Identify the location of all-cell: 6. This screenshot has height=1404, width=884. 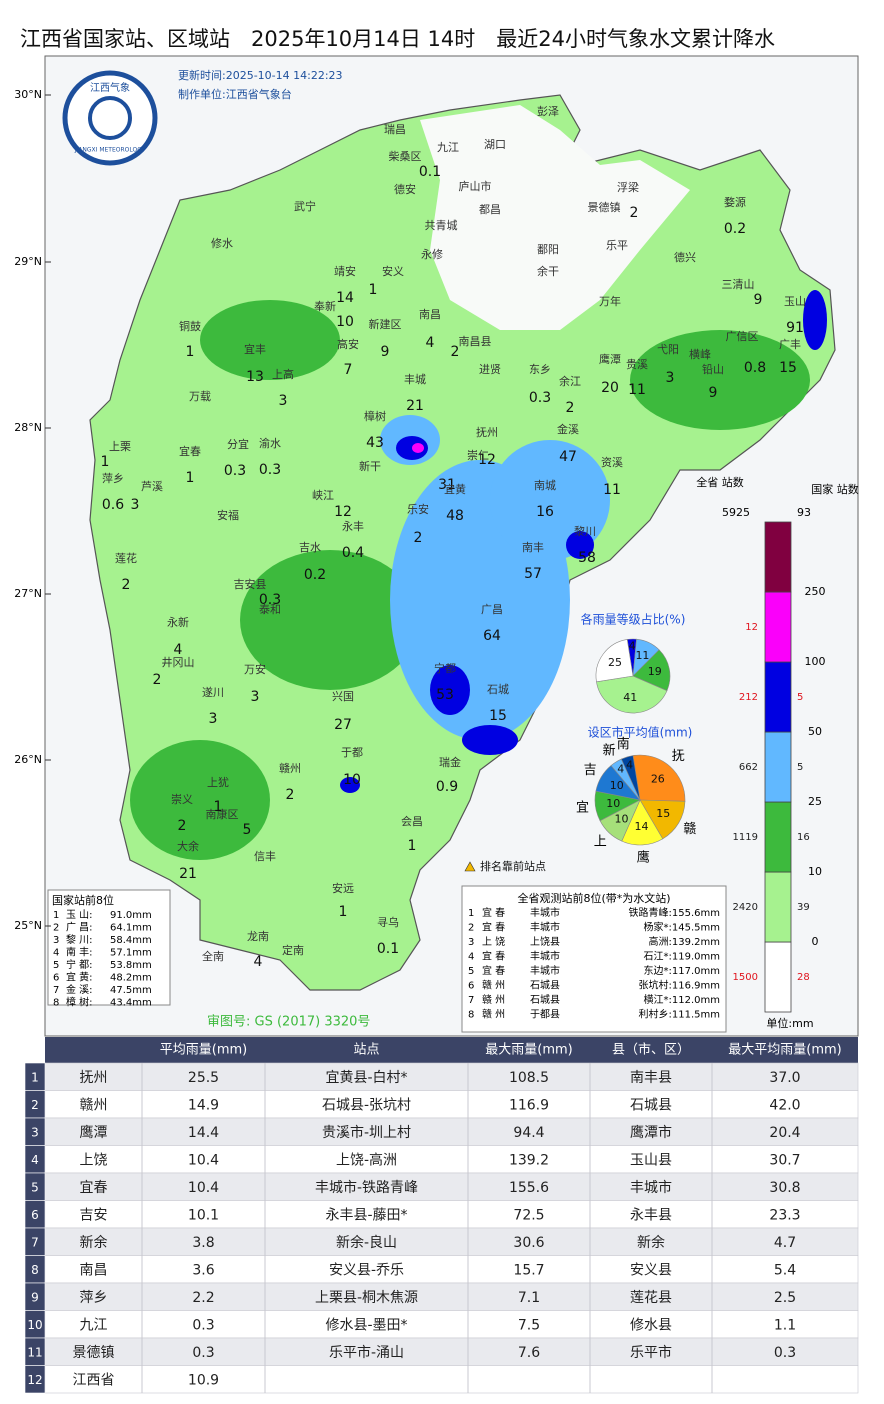
(471, 986).